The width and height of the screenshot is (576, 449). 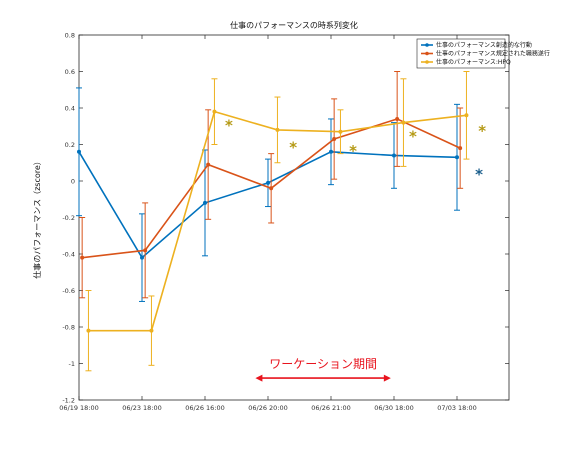 I want to click on y-axis-label: 仕事のパフォーマンス（zscore）, so click(x=37, y=218).